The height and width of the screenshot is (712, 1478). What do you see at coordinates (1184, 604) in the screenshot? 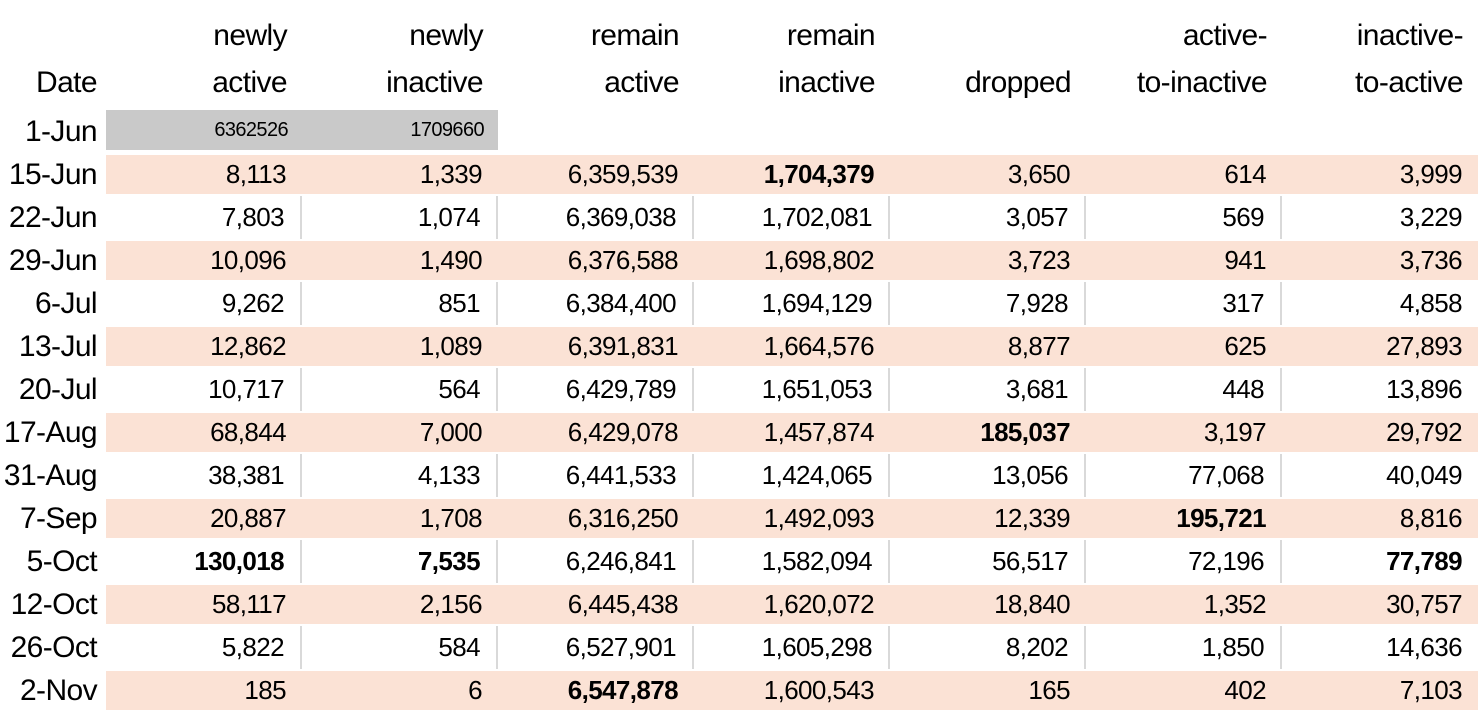
I see `cell-active-to-inactive: 1,352` at bounding box center [1184, 604].